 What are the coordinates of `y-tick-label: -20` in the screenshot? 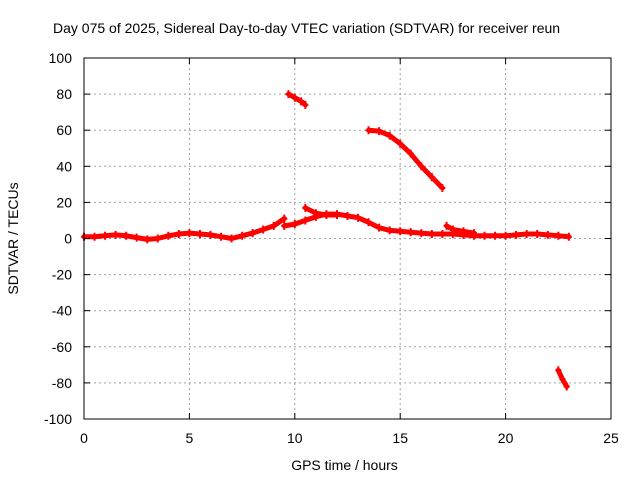 It's located at (62, 275).